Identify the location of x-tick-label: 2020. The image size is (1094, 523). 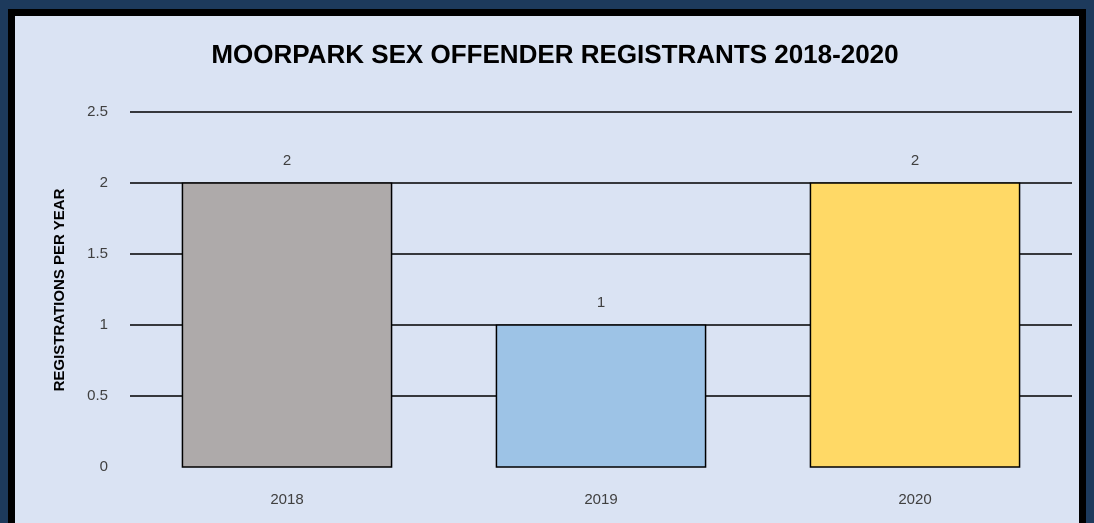
(914, 499).